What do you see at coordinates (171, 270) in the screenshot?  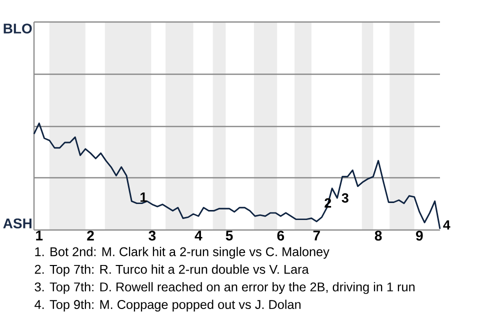 I see `text: 2. Top 7th: R. Turco hit a 2-run double vs V. Lara` at bounding box center [171, 270].